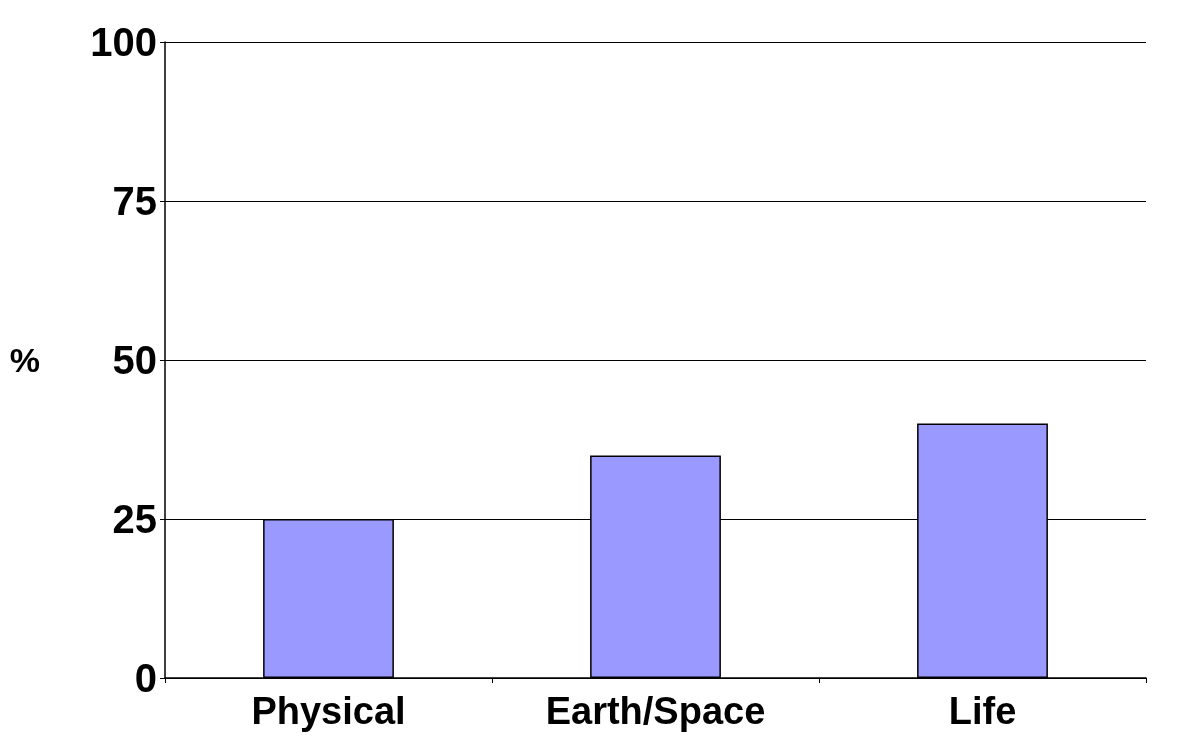  I want to click on x-tick-label: Physical, so click(328, 711).